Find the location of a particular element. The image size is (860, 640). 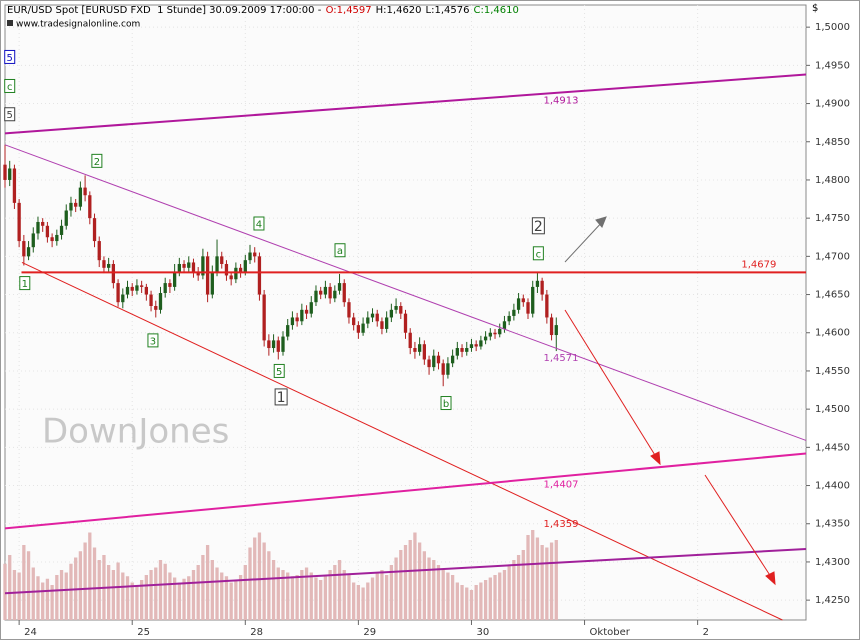

wave-label: 5 is located at coordinates (10, 58).